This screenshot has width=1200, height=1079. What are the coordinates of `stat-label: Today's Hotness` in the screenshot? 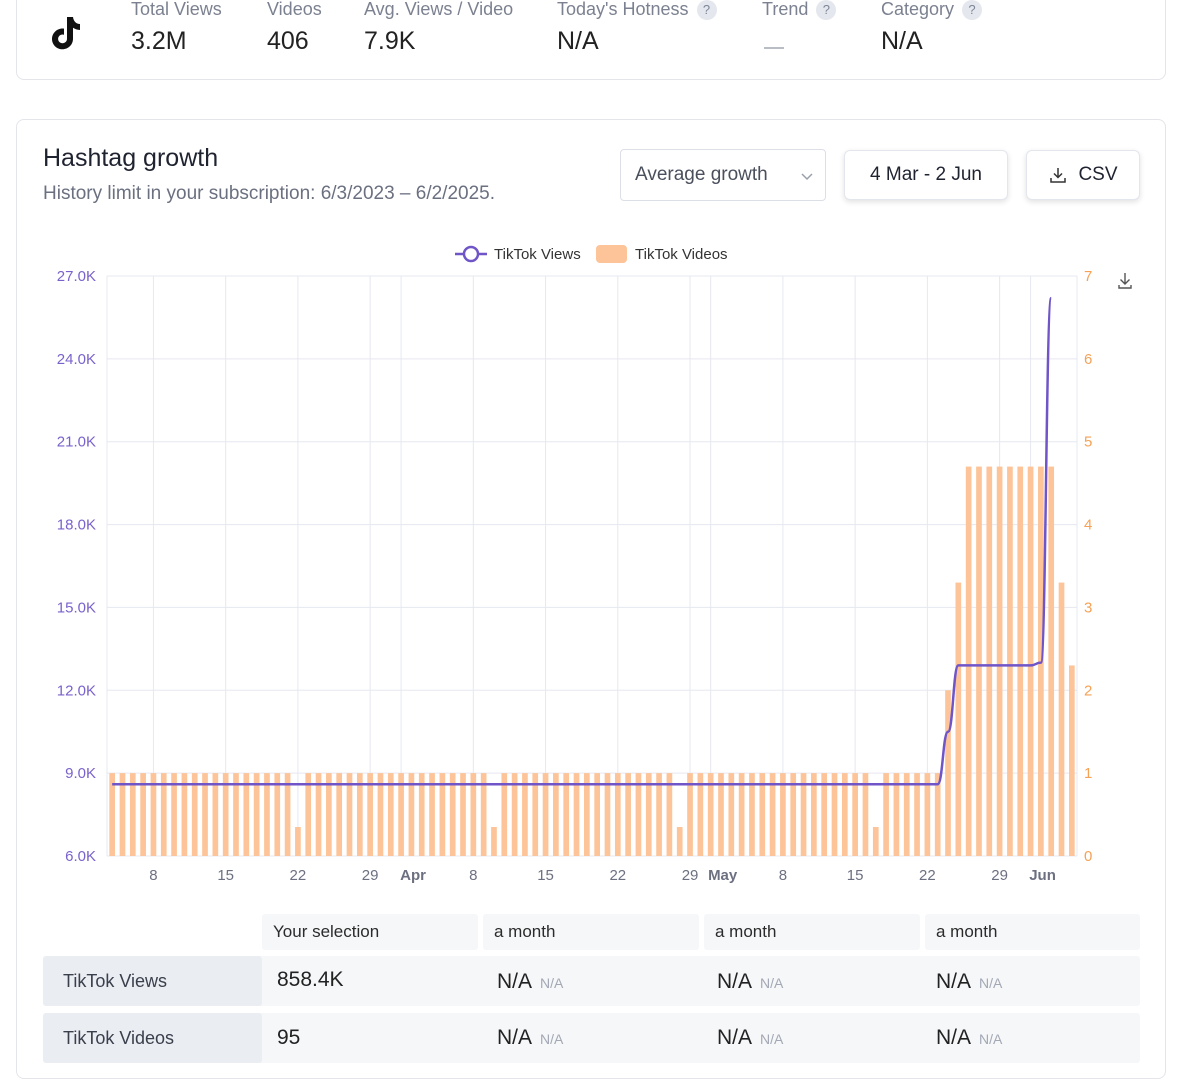 It's located at (623, 9).